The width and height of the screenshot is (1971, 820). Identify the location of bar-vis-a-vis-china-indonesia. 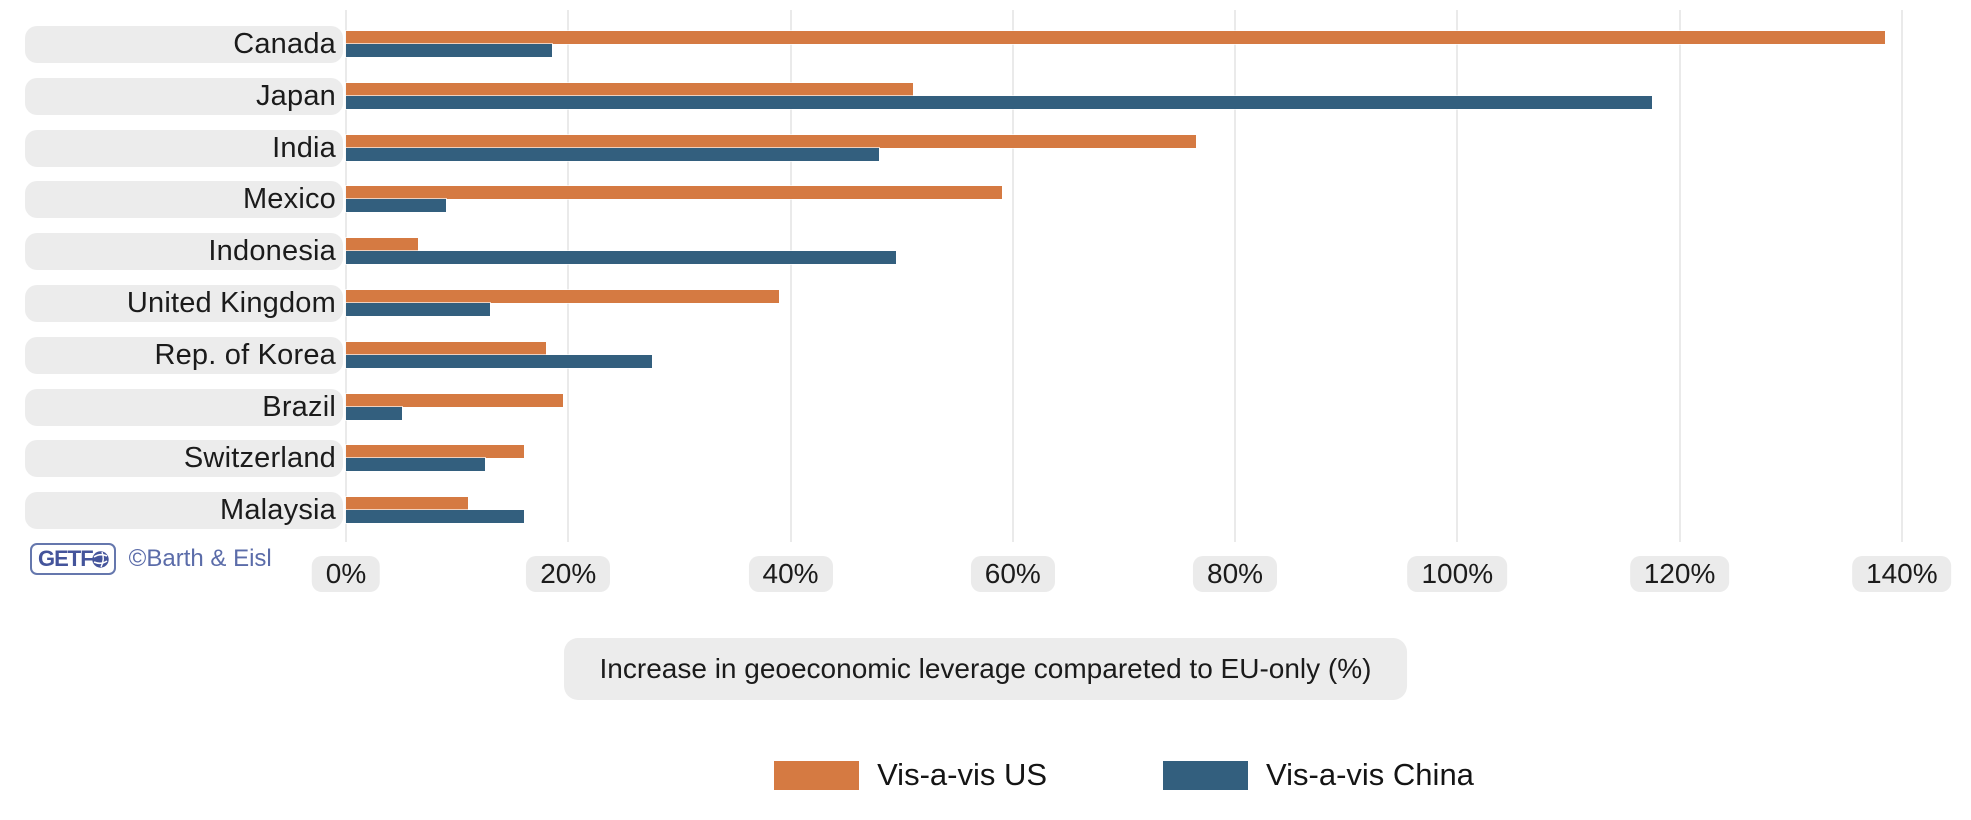
(621, 258).